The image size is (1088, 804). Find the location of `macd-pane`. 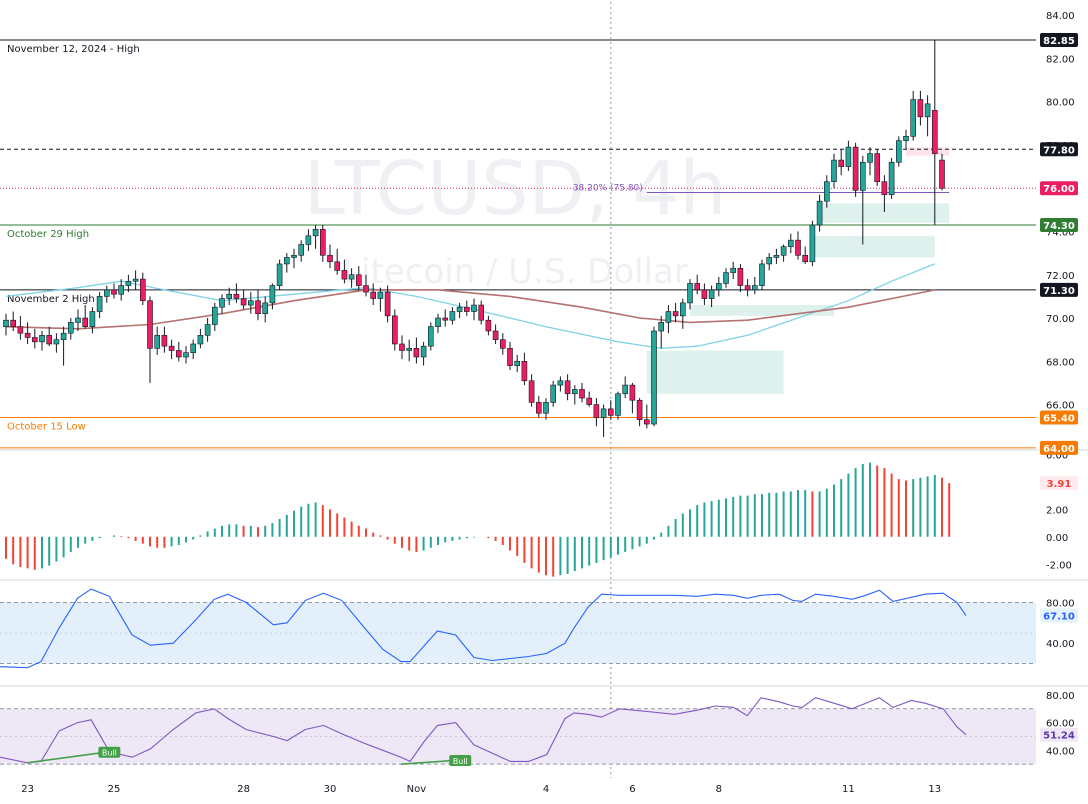

macd-pane is located at coordinates (478, 519).